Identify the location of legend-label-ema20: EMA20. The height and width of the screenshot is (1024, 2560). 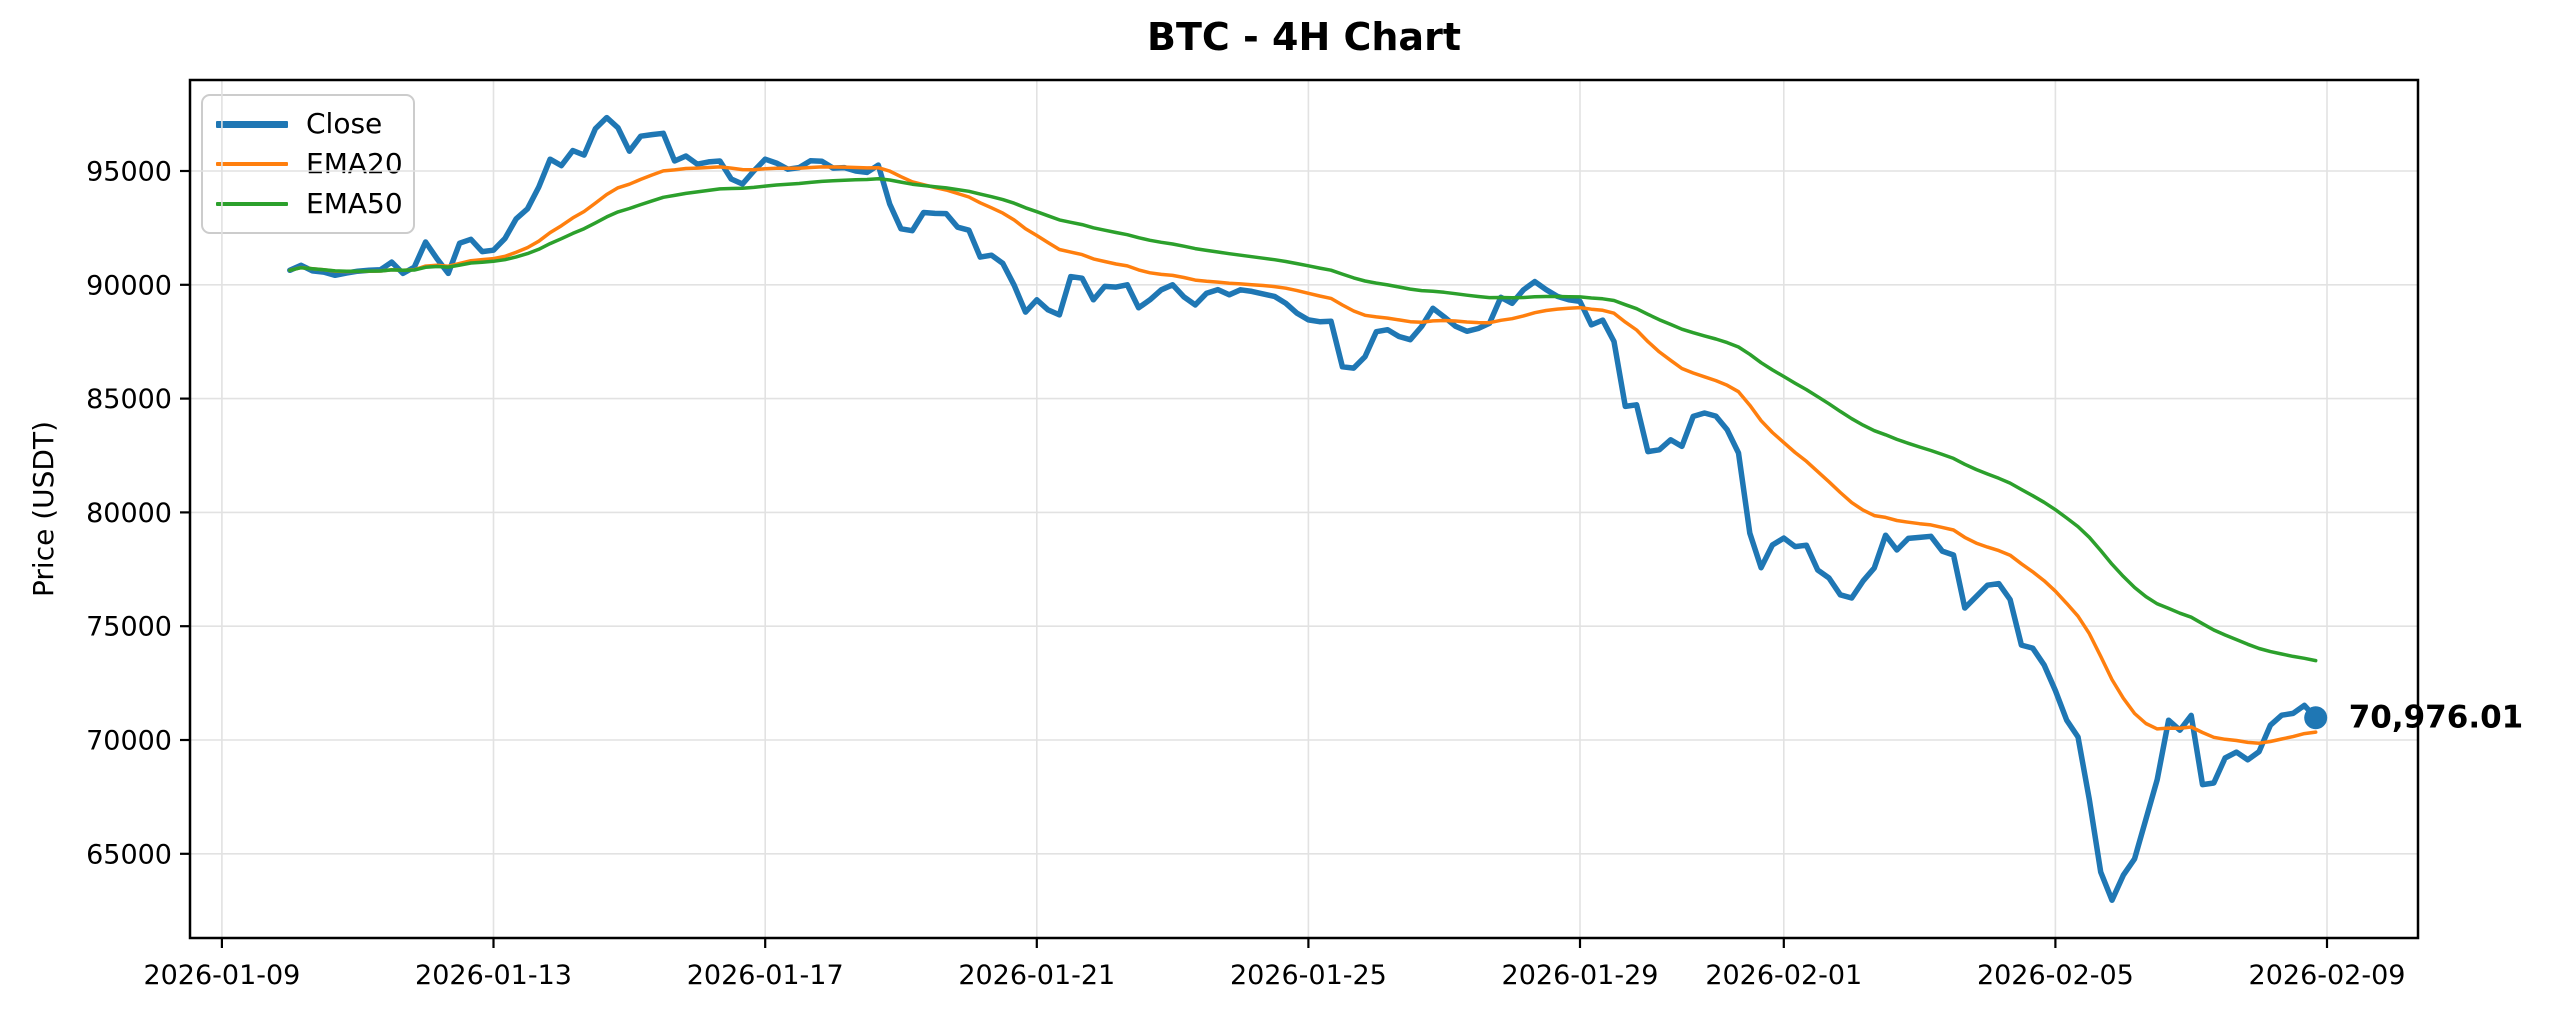
(354, 163).